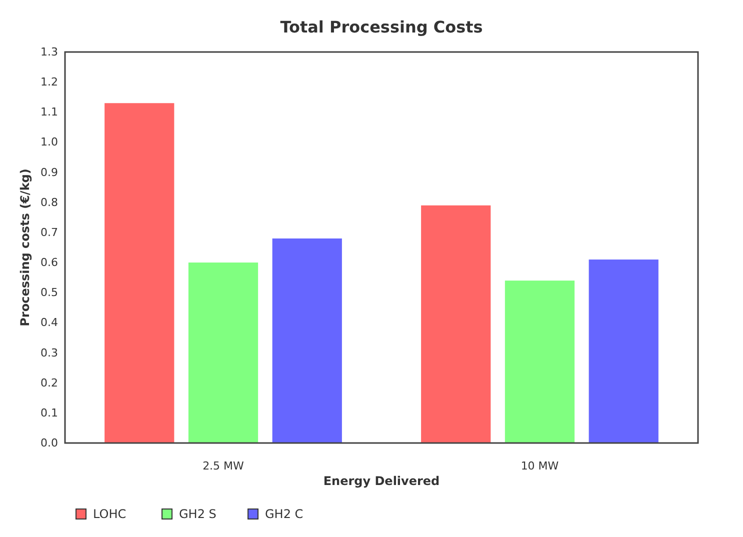 The height and width of the screenshot is (537, 743). Describe the element at coordinates (49, 383) in the screenshot. I see `y-tick-label: 0.2` at that location.